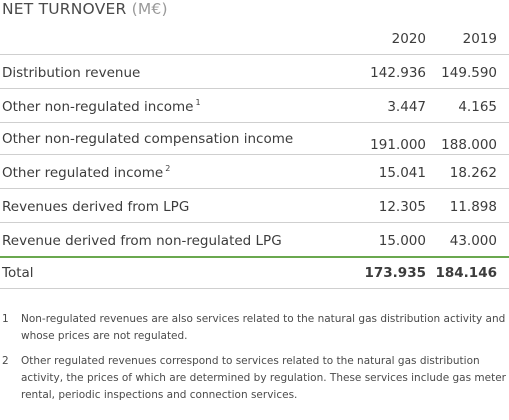 The image size is (509, 420). What do you see at coordinates (96, 207) in the screenshot?
I see `row-label: Revenues derived from LPG` at bounding box center [96, 207].